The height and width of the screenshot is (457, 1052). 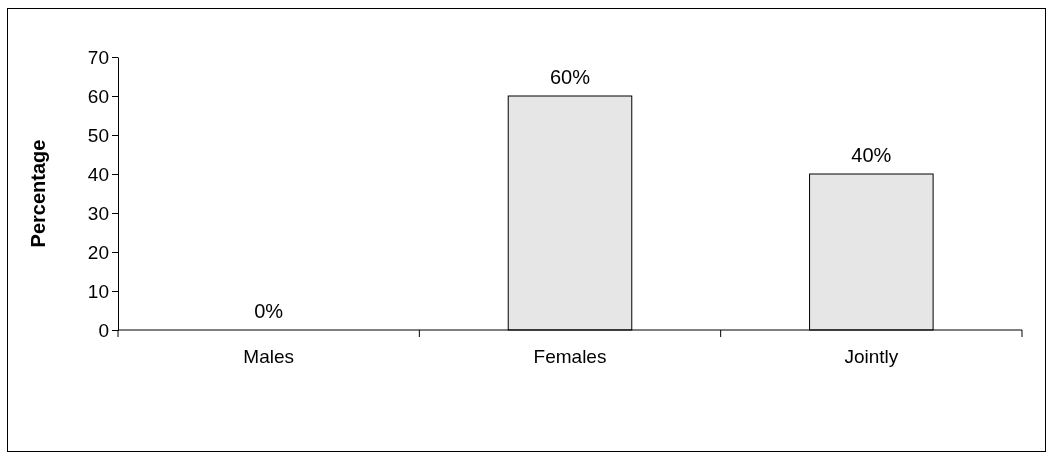 I want to click on y-axis-title: Percentage, so click(x=38, y=193).